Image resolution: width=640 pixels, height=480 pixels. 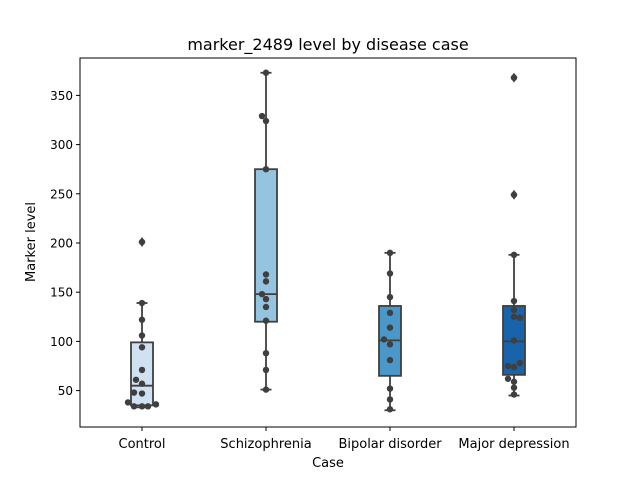 What do you see at coordinates (61, 96) in the screenshot?
I see `y-tick-label: 350` at bounding box center [61, 96].